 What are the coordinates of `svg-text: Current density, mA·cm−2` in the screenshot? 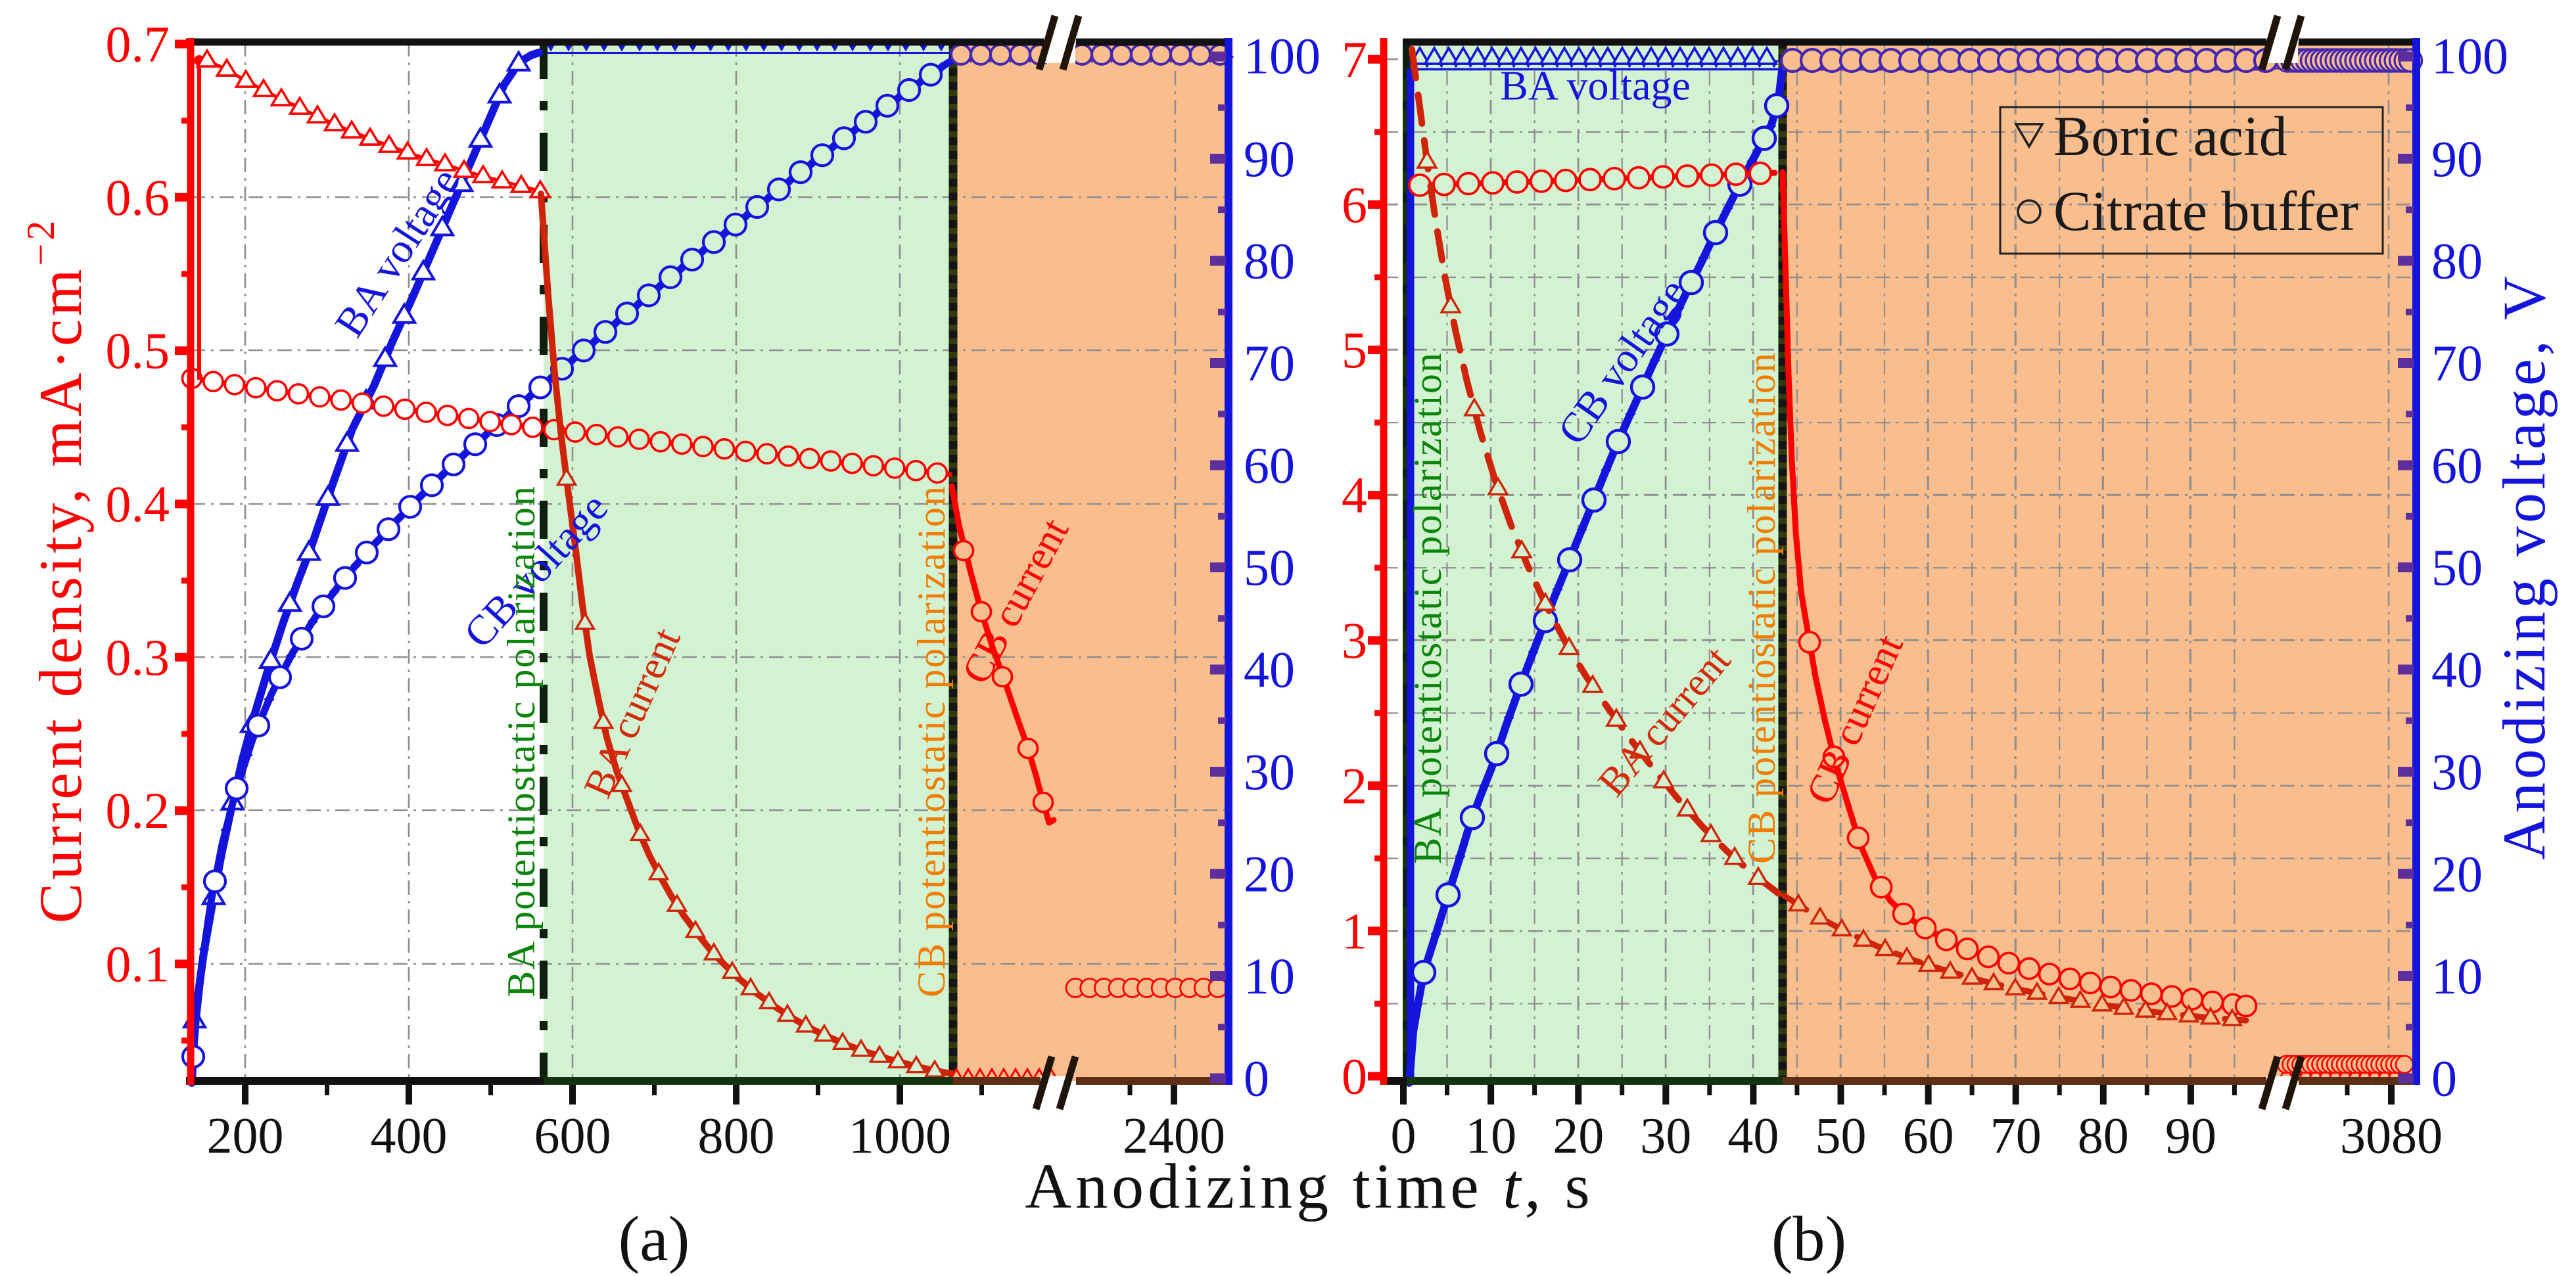 It's located at (56, 570).